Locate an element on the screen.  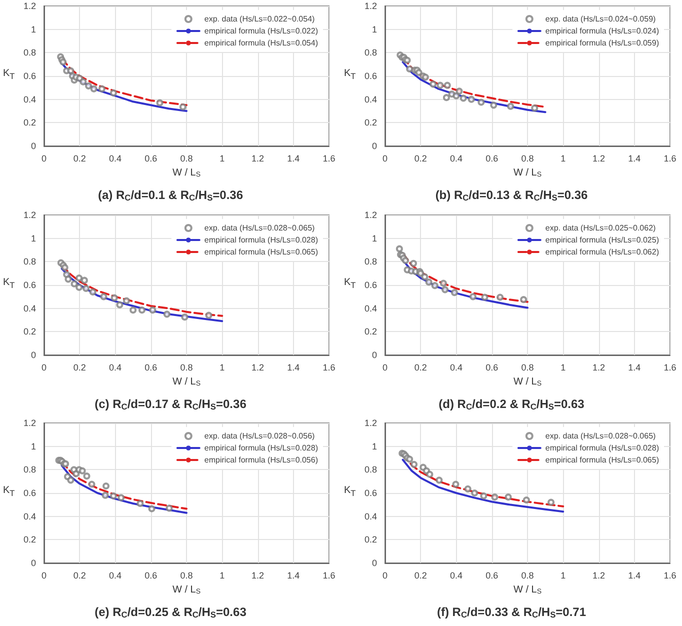
legend-label: empirical formula (Hs/Ls=0.024) is located at coordinates (602, 31).